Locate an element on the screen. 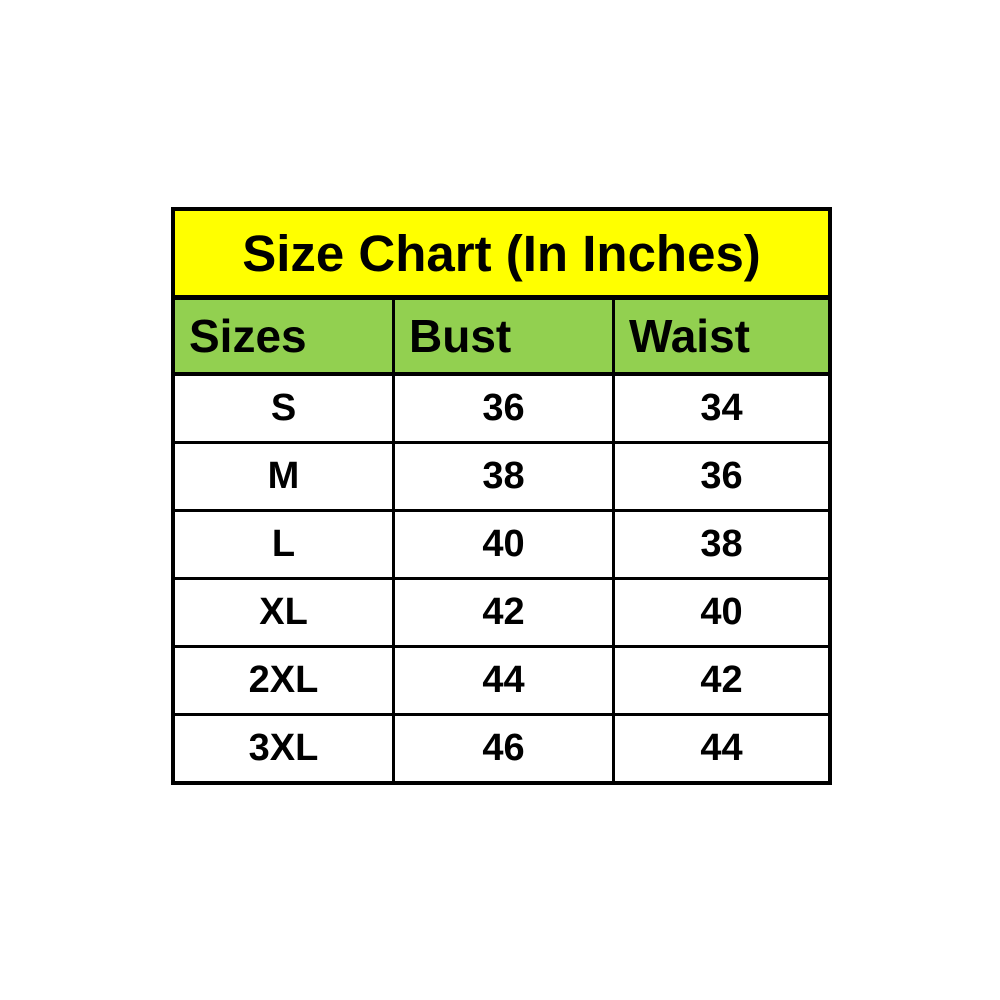 The image size is (1000, 1000). bust-cell: 36 is located at coordinates (503, 408).